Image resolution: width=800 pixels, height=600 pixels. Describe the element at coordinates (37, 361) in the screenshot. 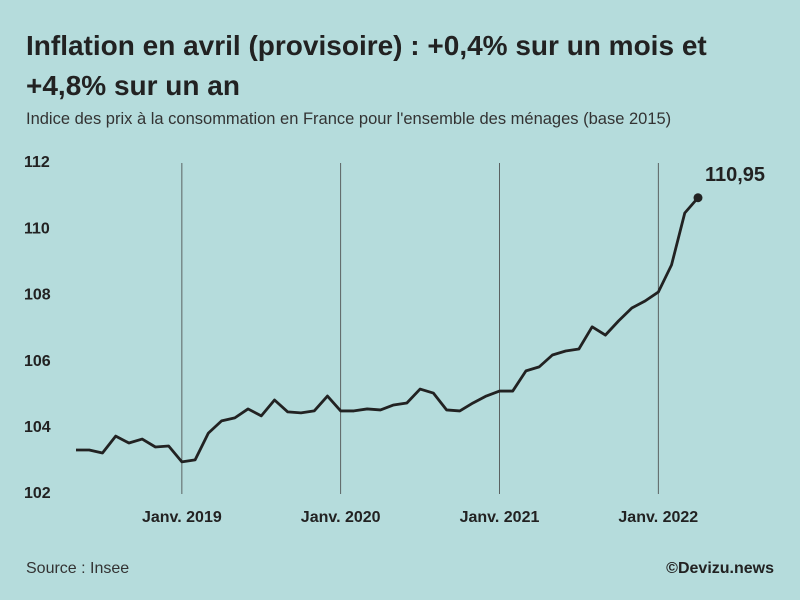

I see `y-tick-label: 106` at that location.